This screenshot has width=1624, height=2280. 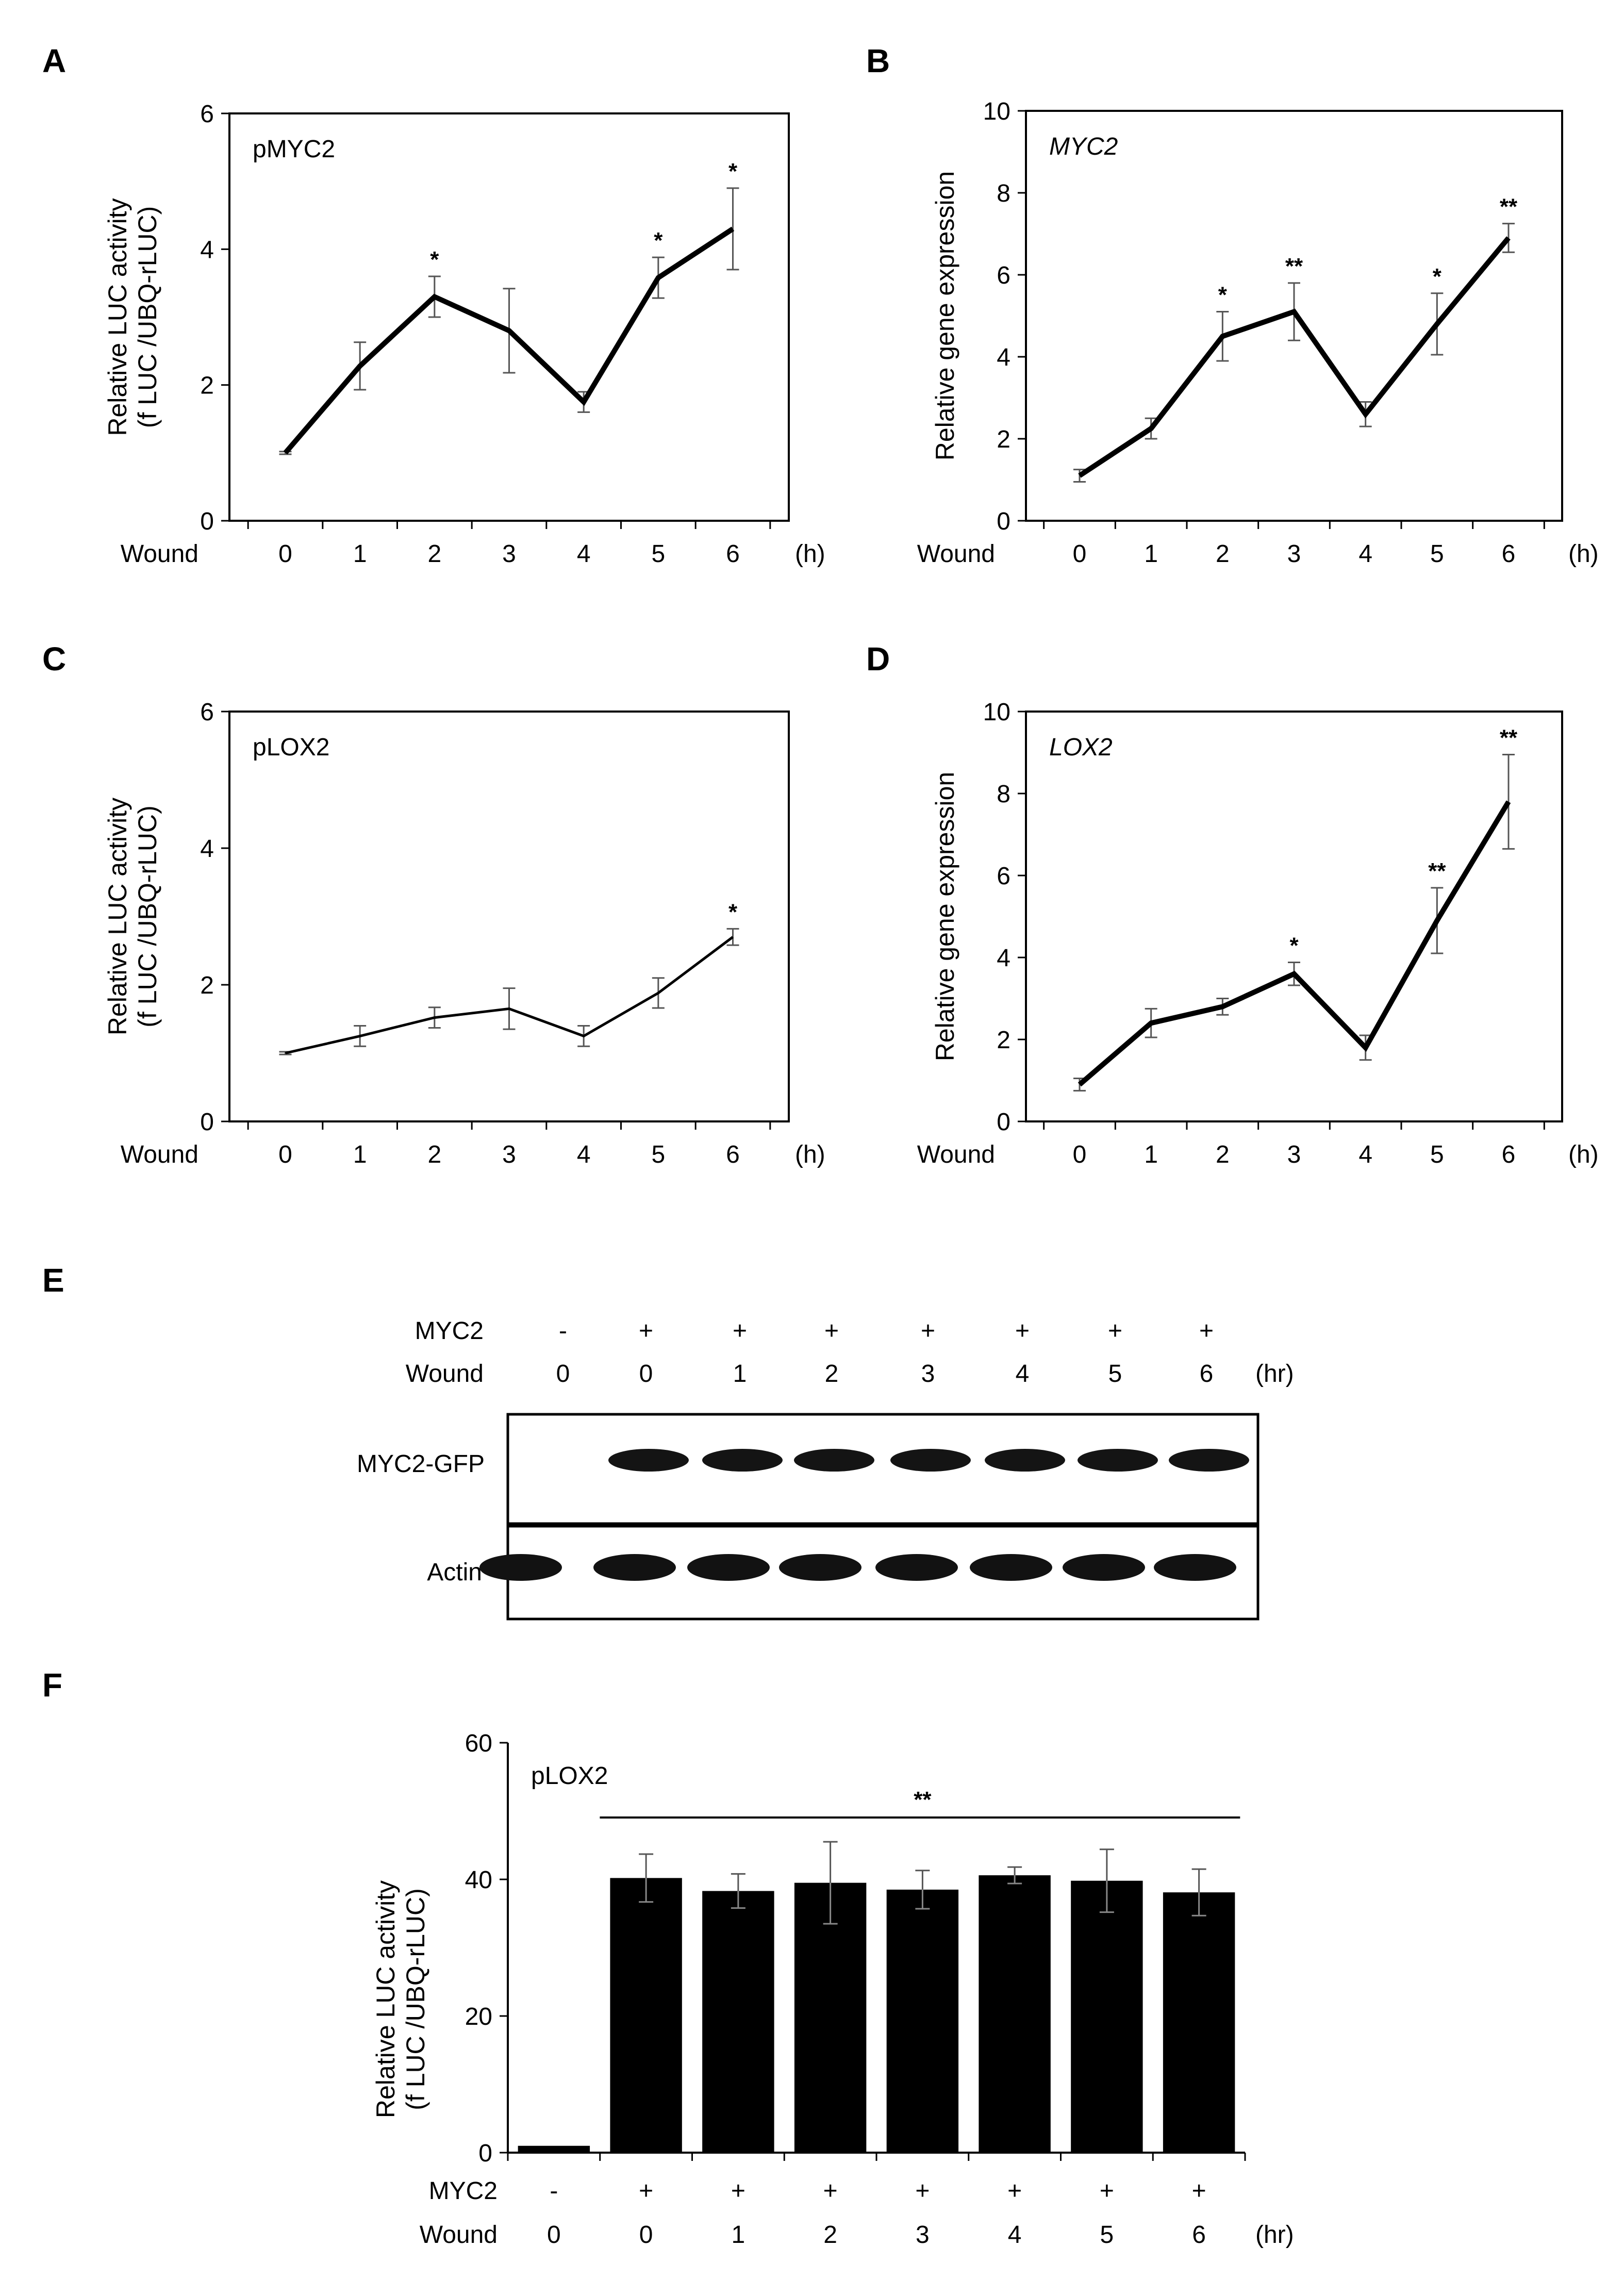 I want to click on y-axis-label-f: Relative LUC activity, so click(x=385, y=1999).